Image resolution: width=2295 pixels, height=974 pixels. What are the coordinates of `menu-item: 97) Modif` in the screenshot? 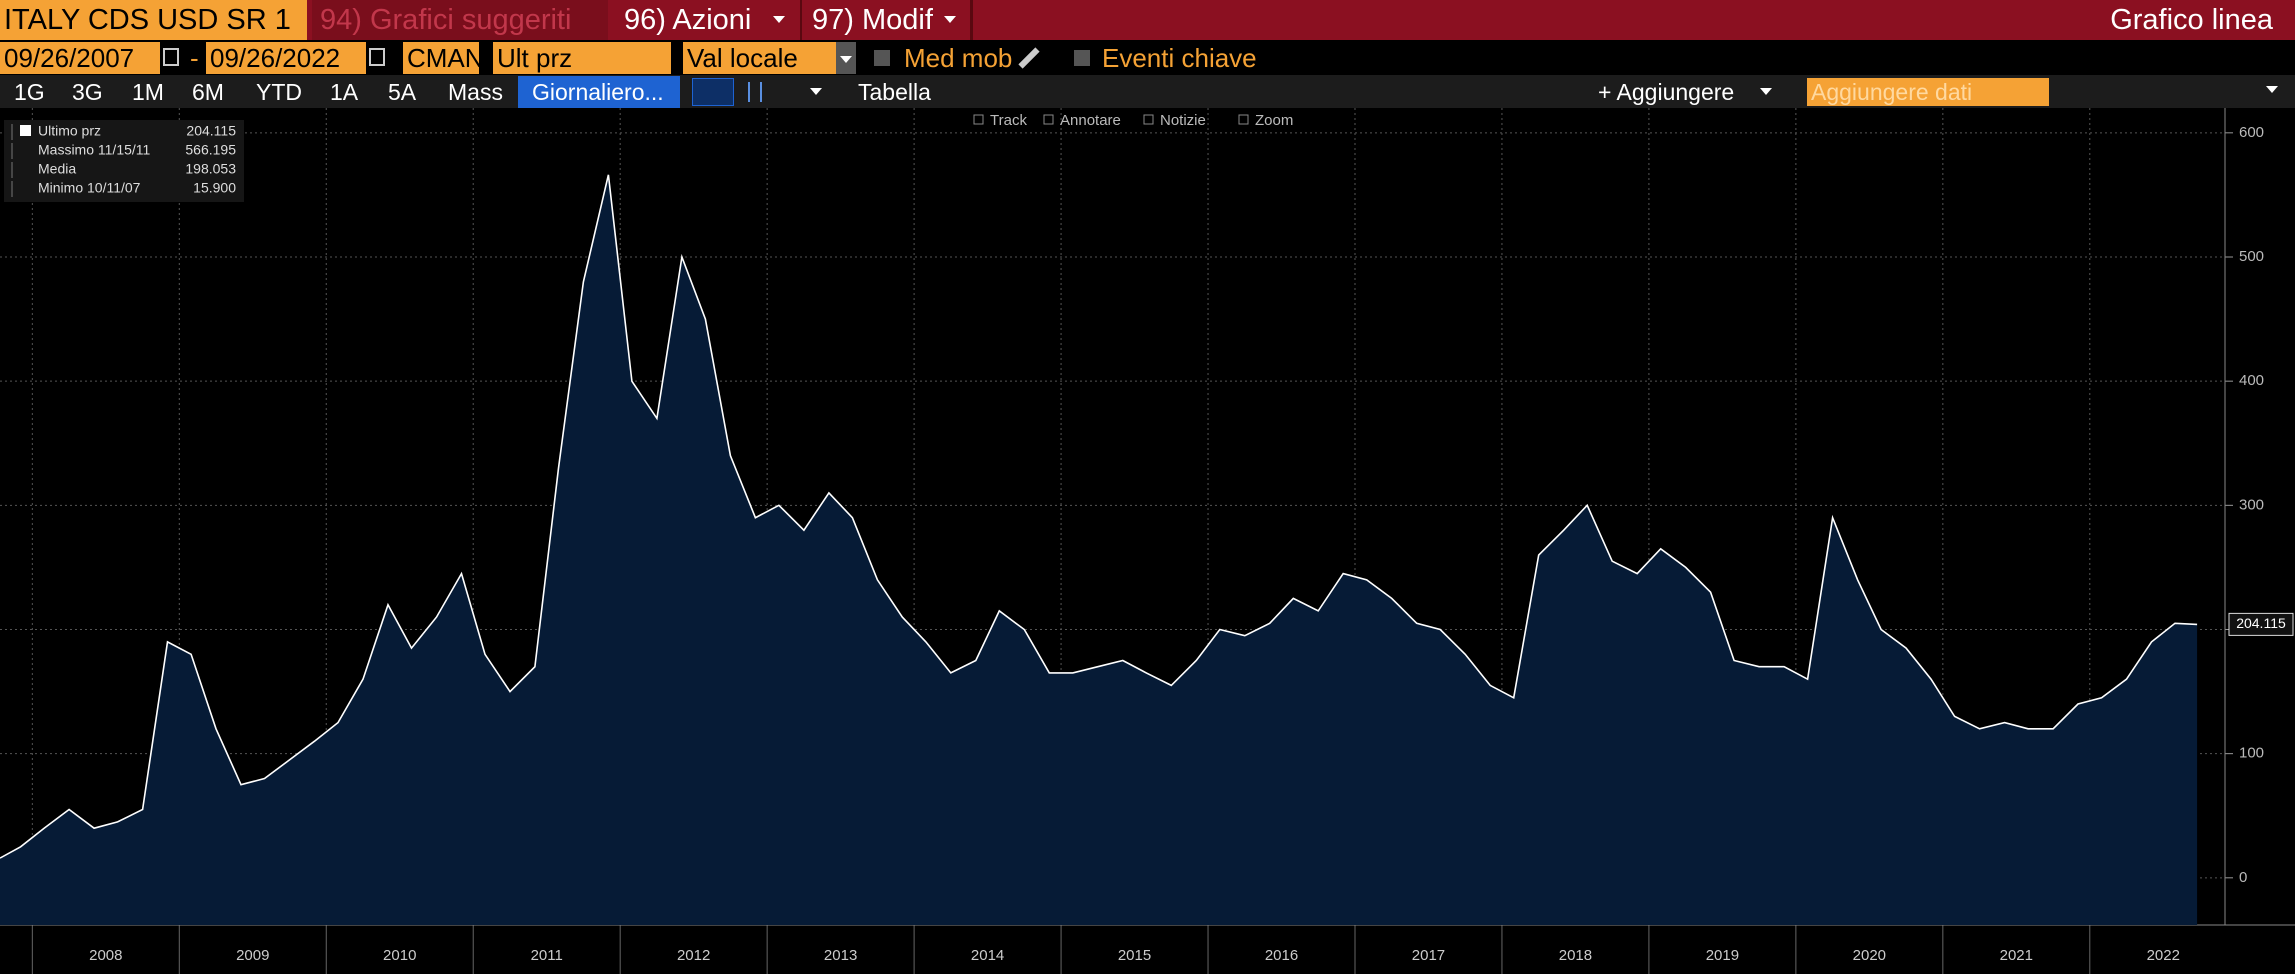 It's located at (885, 20).